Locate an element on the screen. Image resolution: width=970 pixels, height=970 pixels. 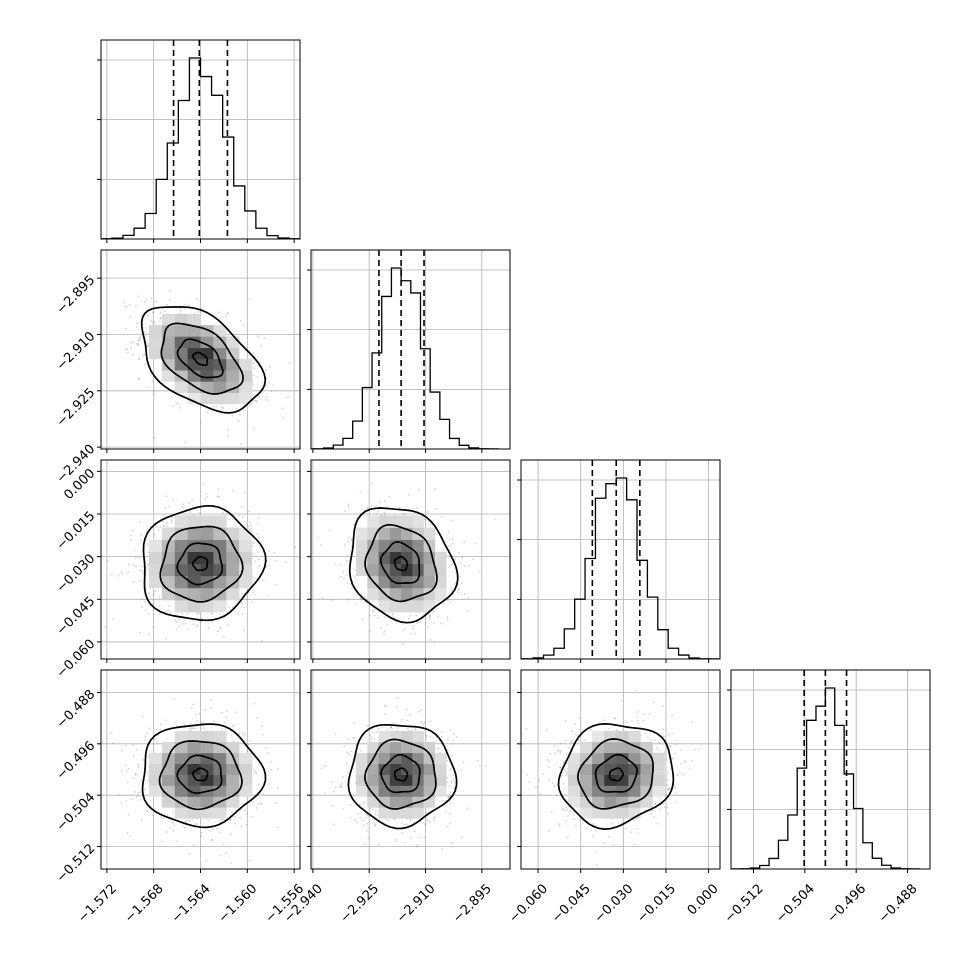
y-tick-label: −0.060 is located at coordinates (76, 659).